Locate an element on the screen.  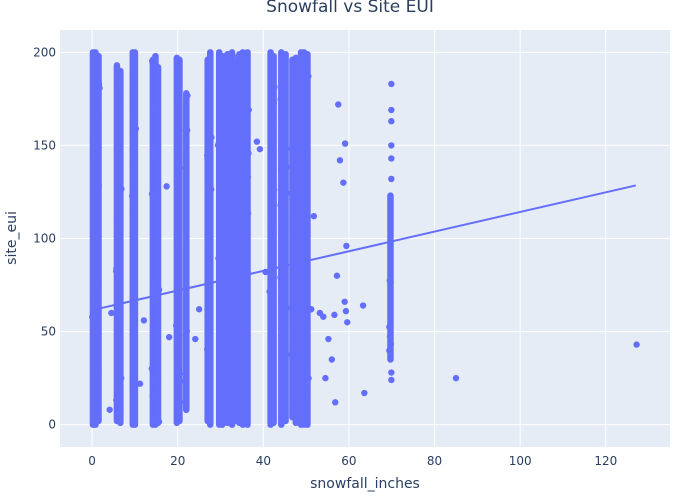
y-tick-label: 200 is located at coordinates (44, 52).